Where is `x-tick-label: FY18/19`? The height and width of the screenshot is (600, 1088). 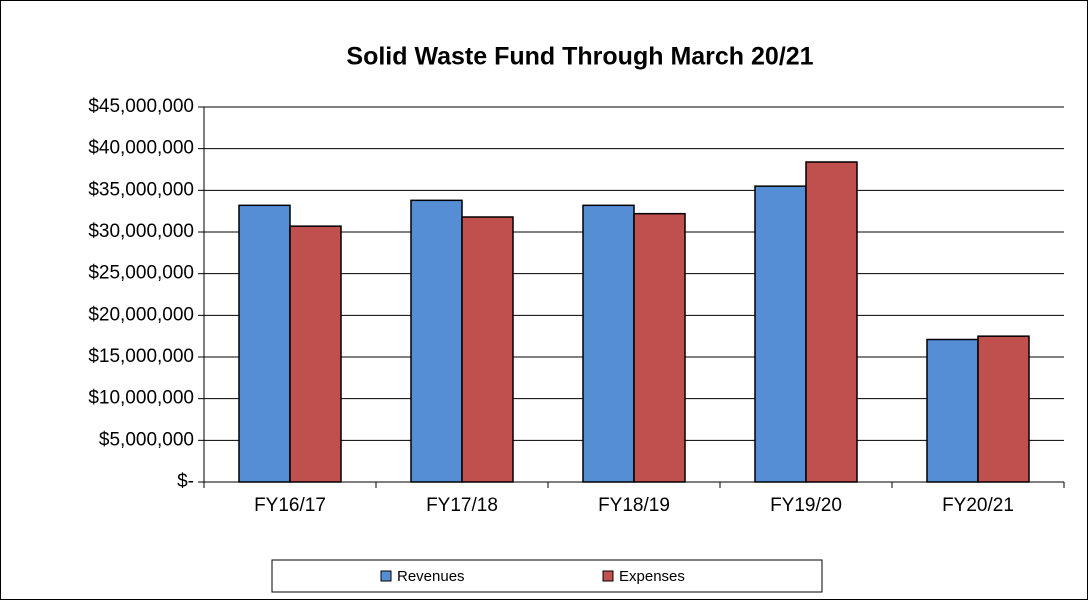 x-tick-label: FY18/19 is located at coordinates (634, 505).